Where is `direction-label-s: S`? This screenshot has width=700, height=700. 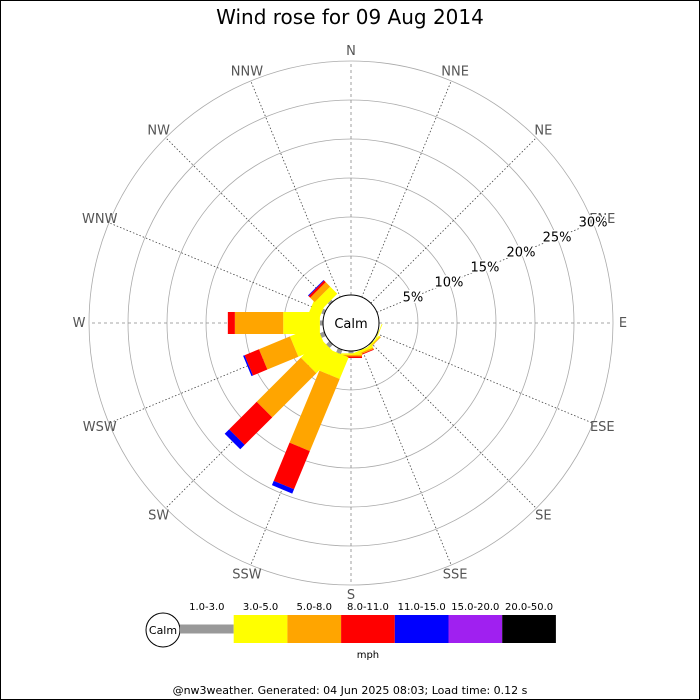
direction-label-s: S is located at coordinates (351, 595).